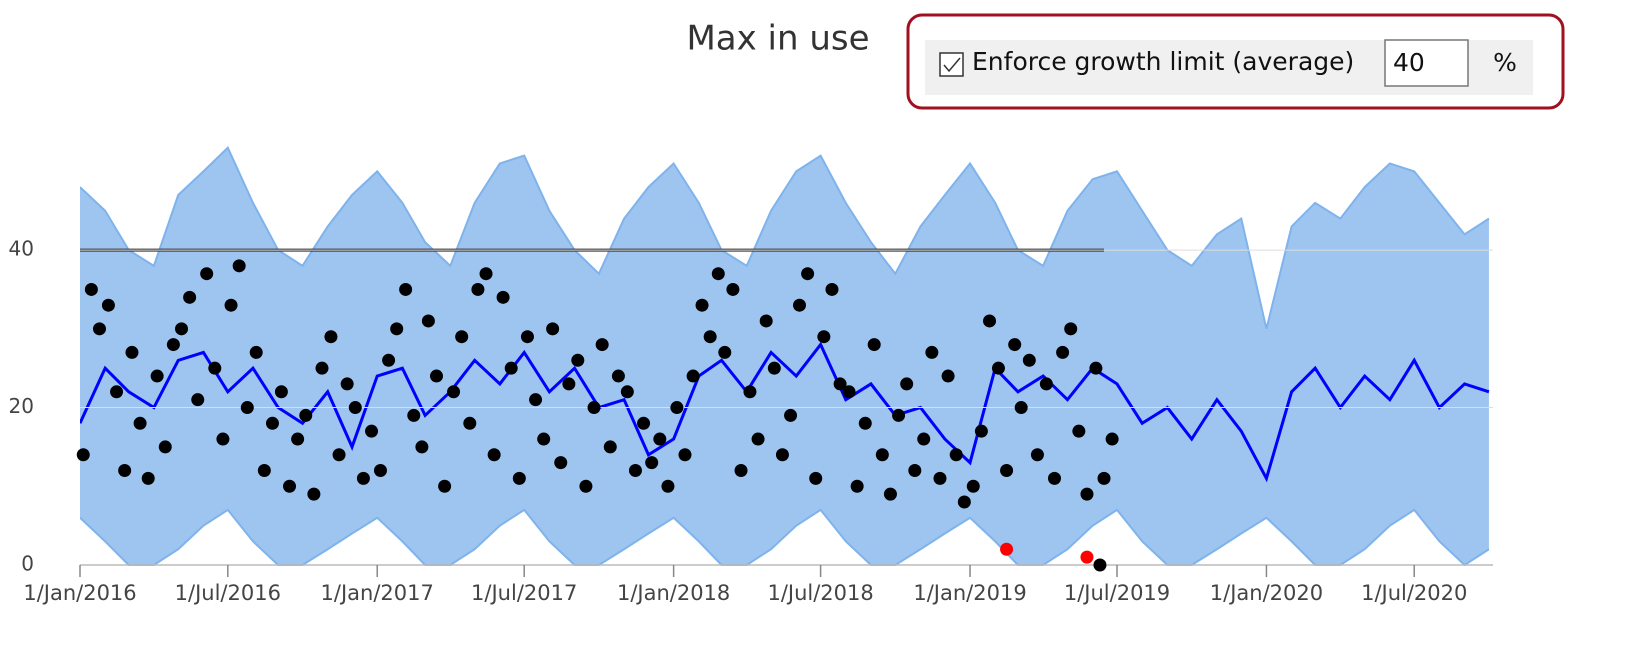  I want to click on x-tick-label: 1/Jan/2019, so click(969, 593).